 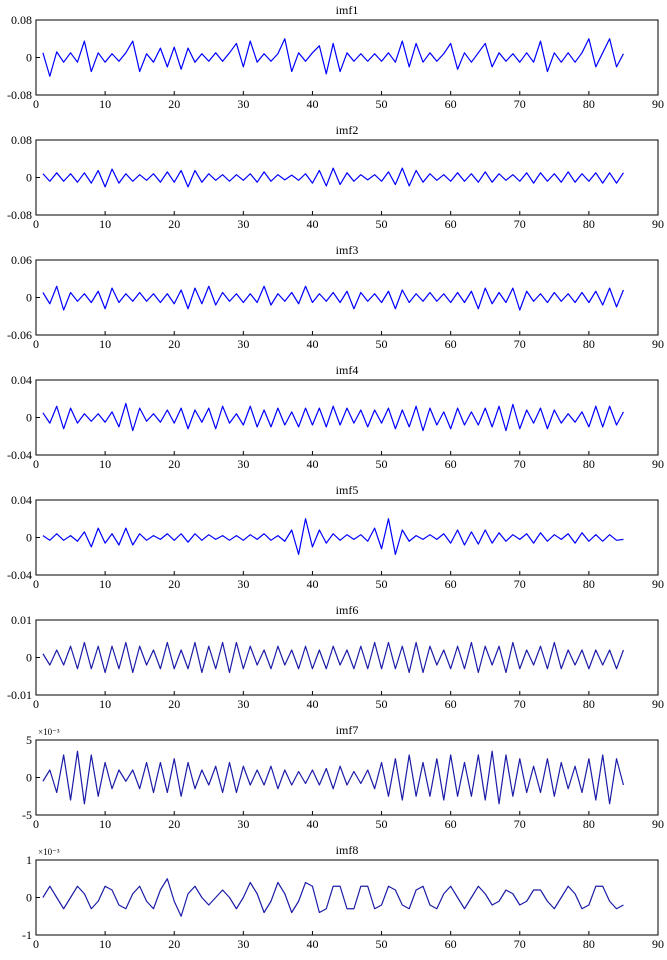 What do you see at coordinates (19, 335) in the screenshot?
I see `y-tick-label: -0.06` at bounding box center [19, 335].